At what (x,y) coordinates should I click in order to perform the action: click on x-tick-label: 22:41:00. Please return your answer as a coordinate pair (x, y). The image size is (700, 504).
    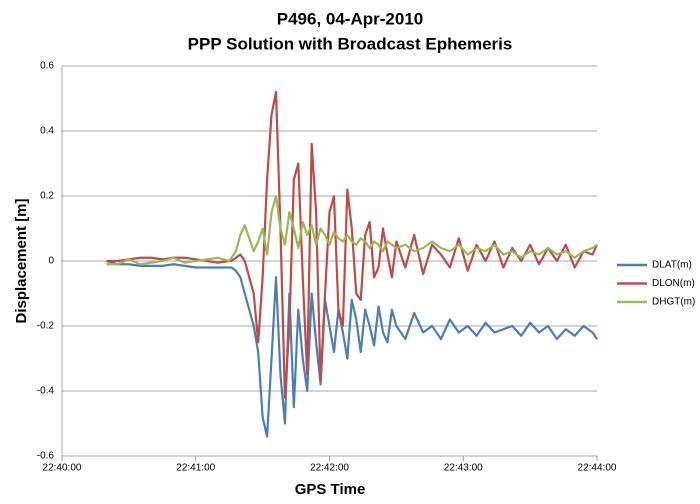
    Looking at the image, I should click on (195, 468).